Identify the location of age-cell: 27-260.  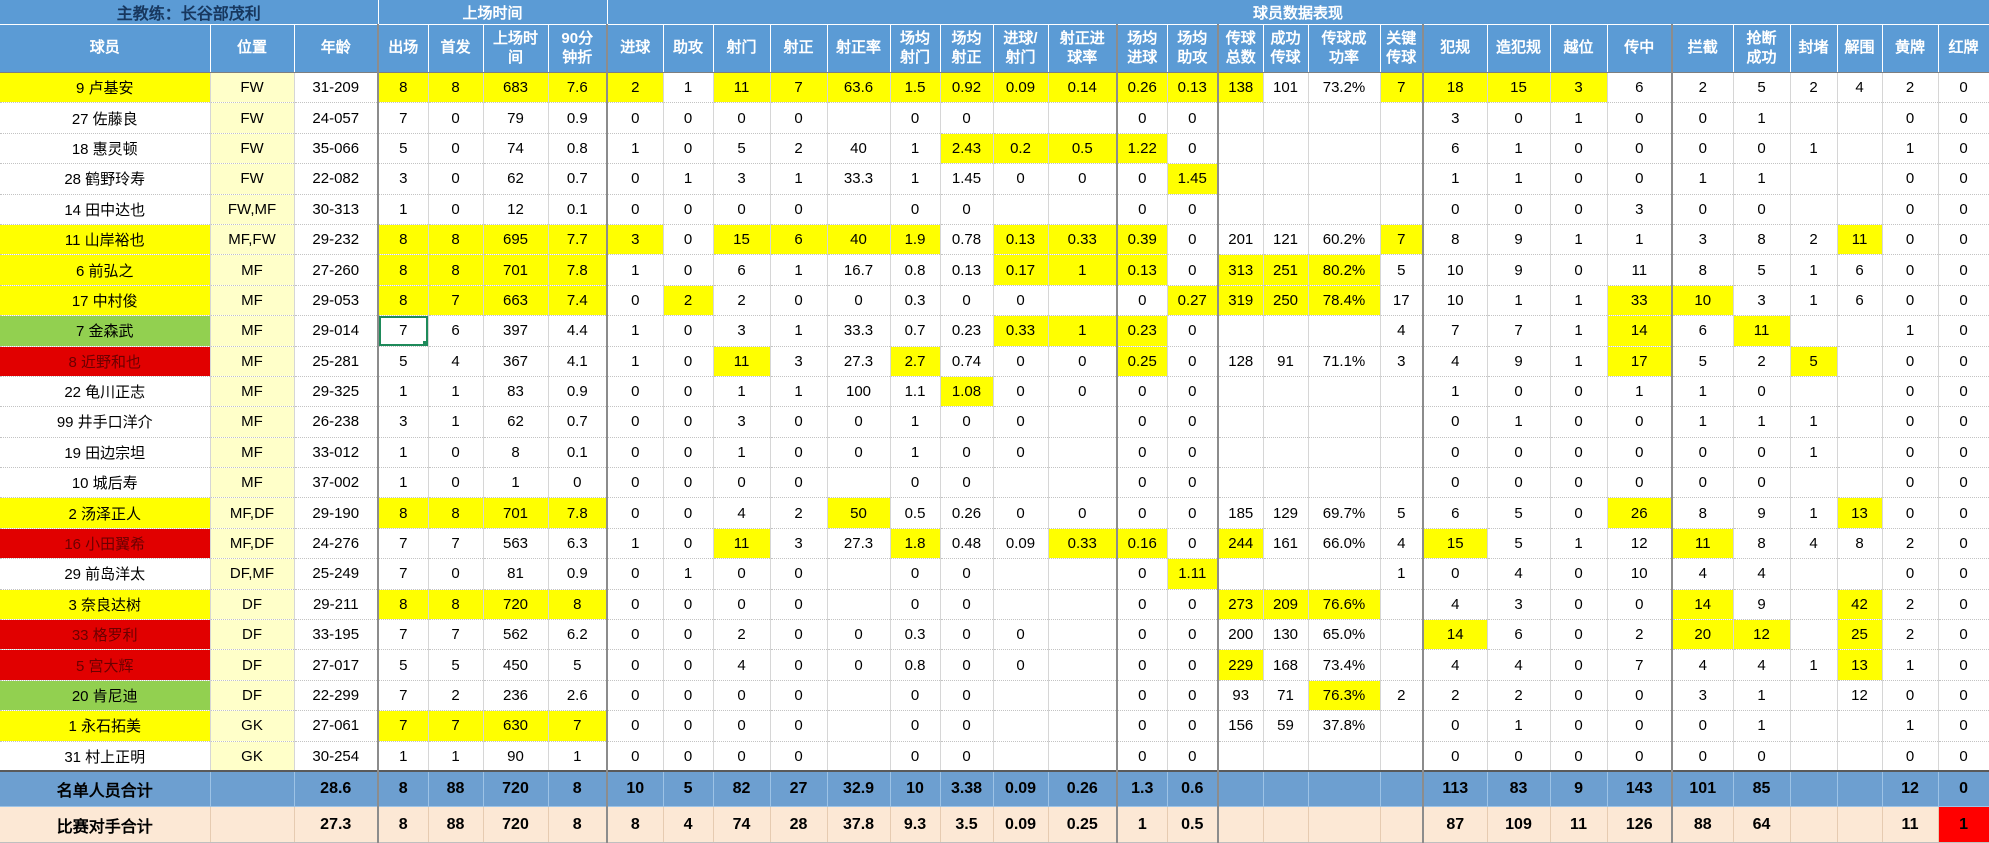
(336, 270).